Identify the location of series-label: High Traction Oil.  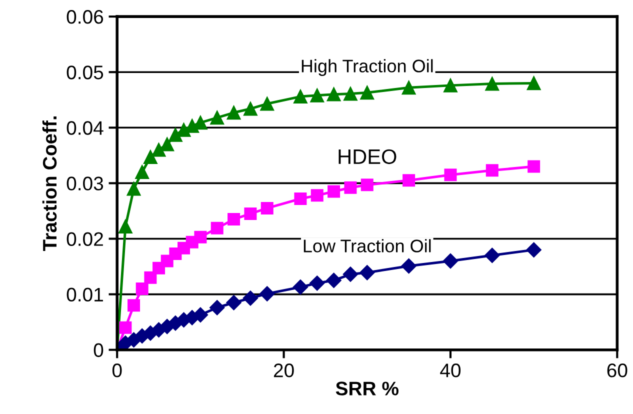
(367, 67).